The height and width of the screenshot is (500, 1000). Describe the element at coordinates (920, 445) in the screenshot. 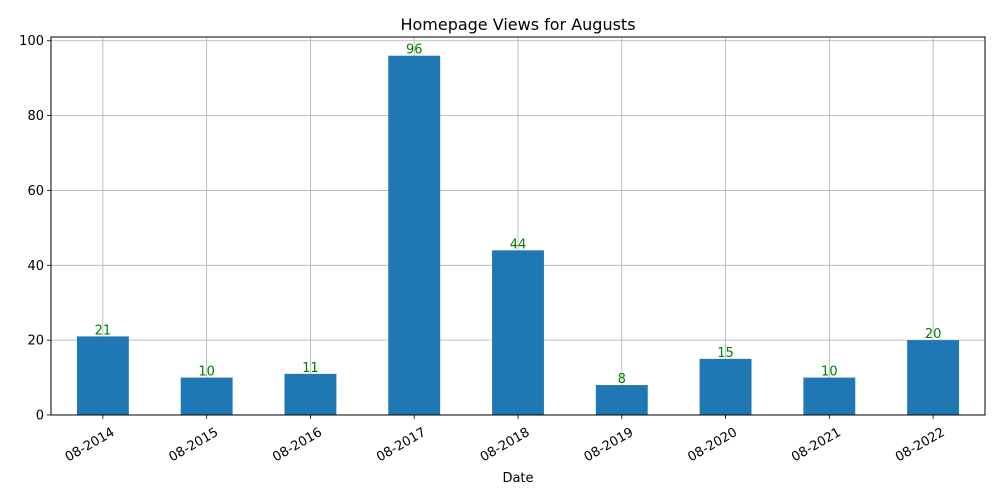

I see `x-tick-label: 08-2022` at that location.